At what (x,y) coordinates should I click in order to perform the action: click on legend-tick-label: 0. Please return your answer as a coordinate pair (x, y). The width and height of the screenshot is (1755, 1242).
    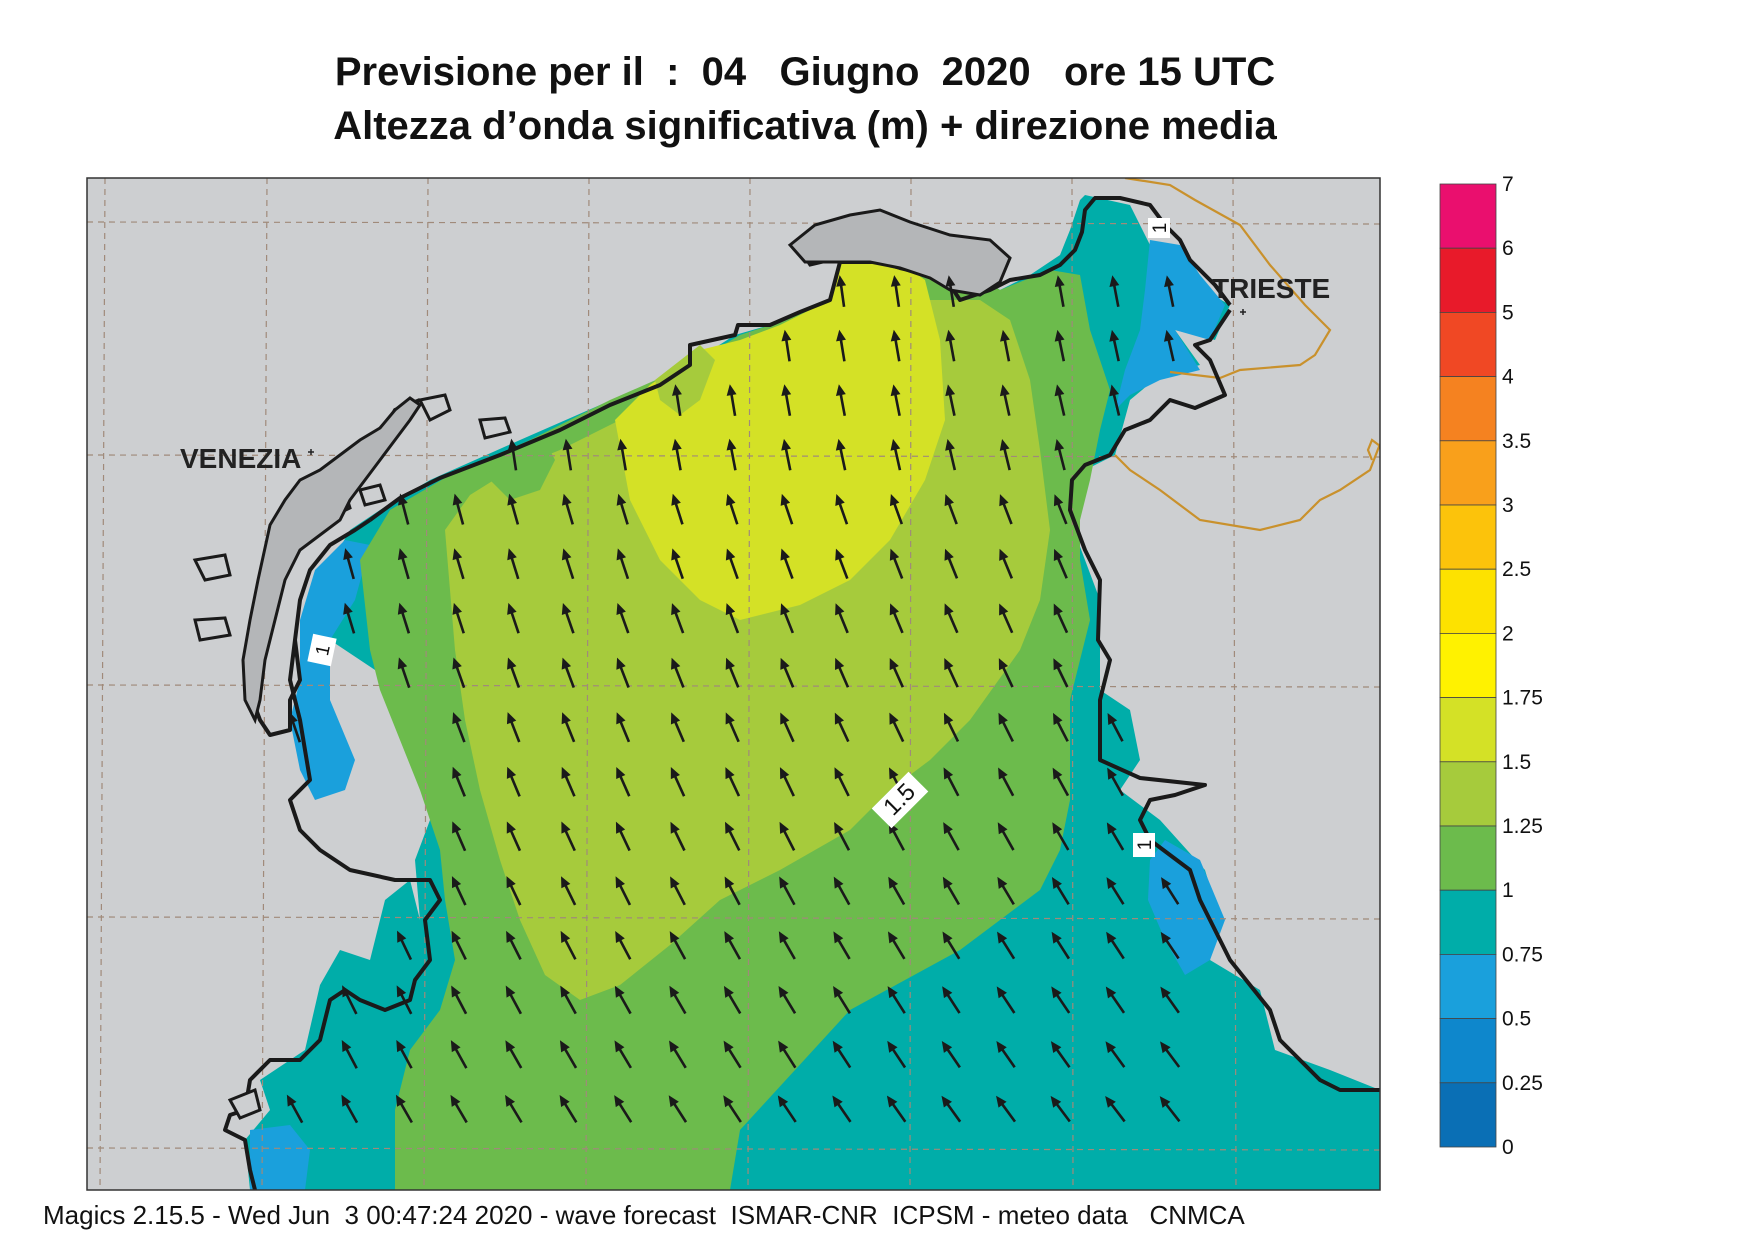
    Looking at the image, I should click on (1508, 1147).